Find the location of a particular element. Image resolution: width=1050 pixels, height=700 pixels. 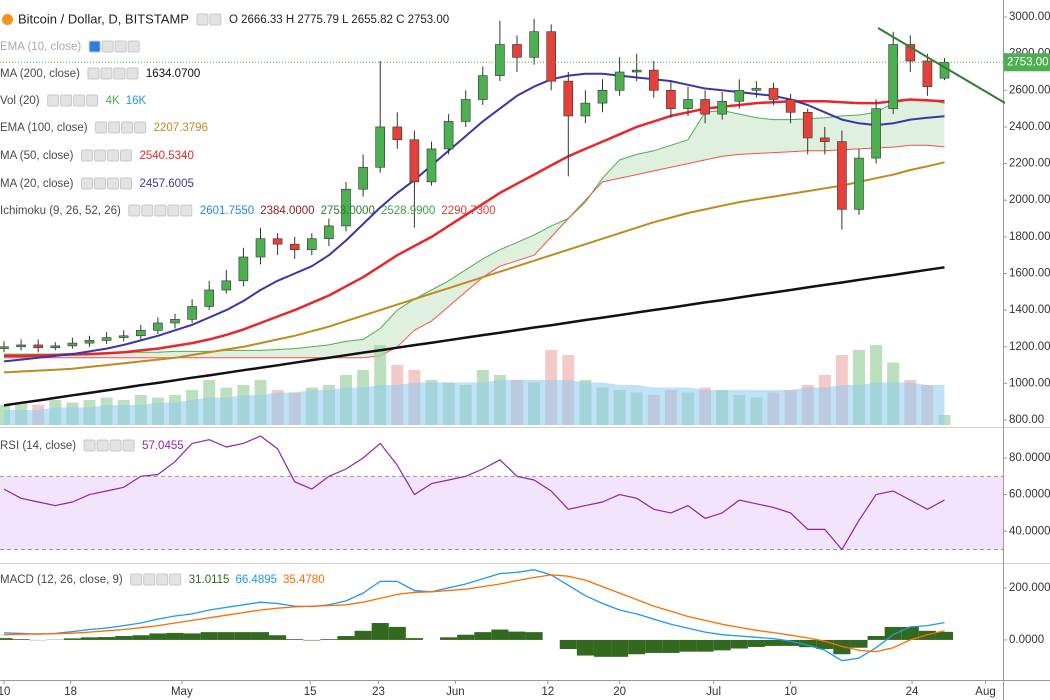

ohlc-readout: O 2666.33 H 2775.79 L 2655.82 C 2753.00 is located at coordinates (339, 20).